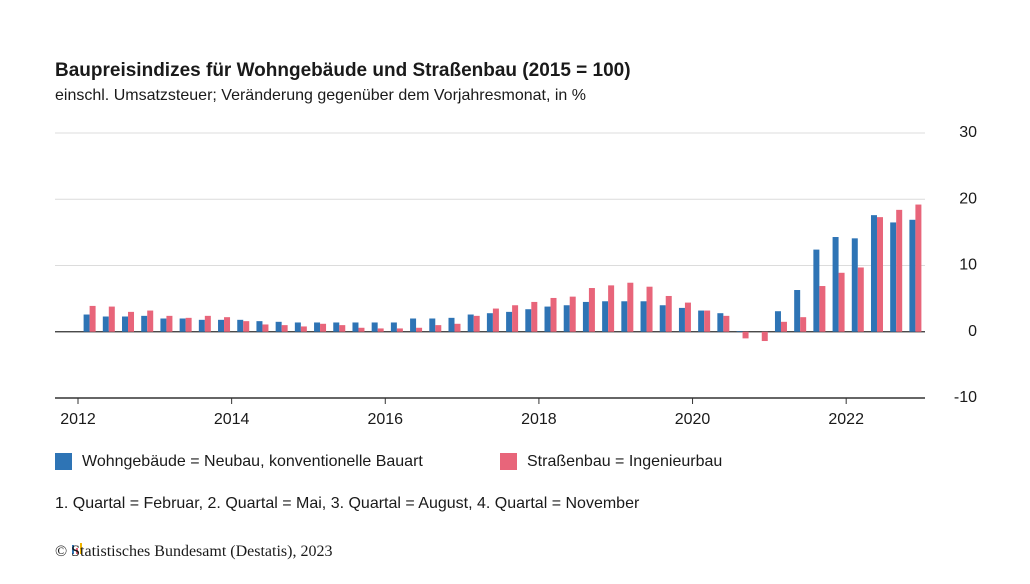 Image resolution: width=1030 pixels, height=584 pixels. Describe the element at coordinates (385, 419) in the screenshot. I see `x-tick-label: 2016` at that location.